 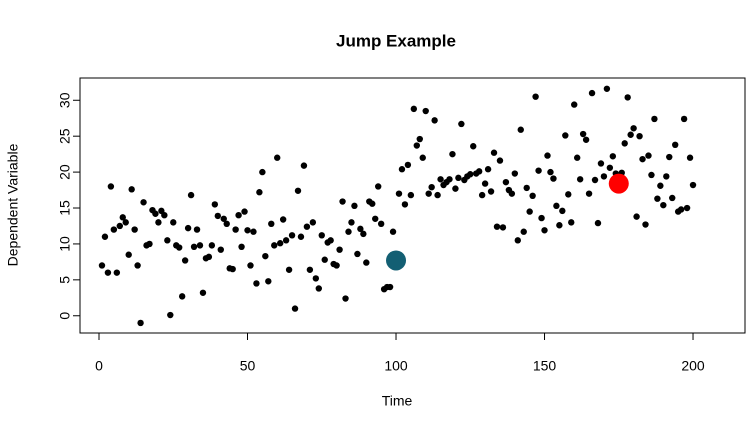 What do you see at coordinates (65, 316) in the screenshot?
I see `y-tick-label: 0` at bounding box center [65, 316].